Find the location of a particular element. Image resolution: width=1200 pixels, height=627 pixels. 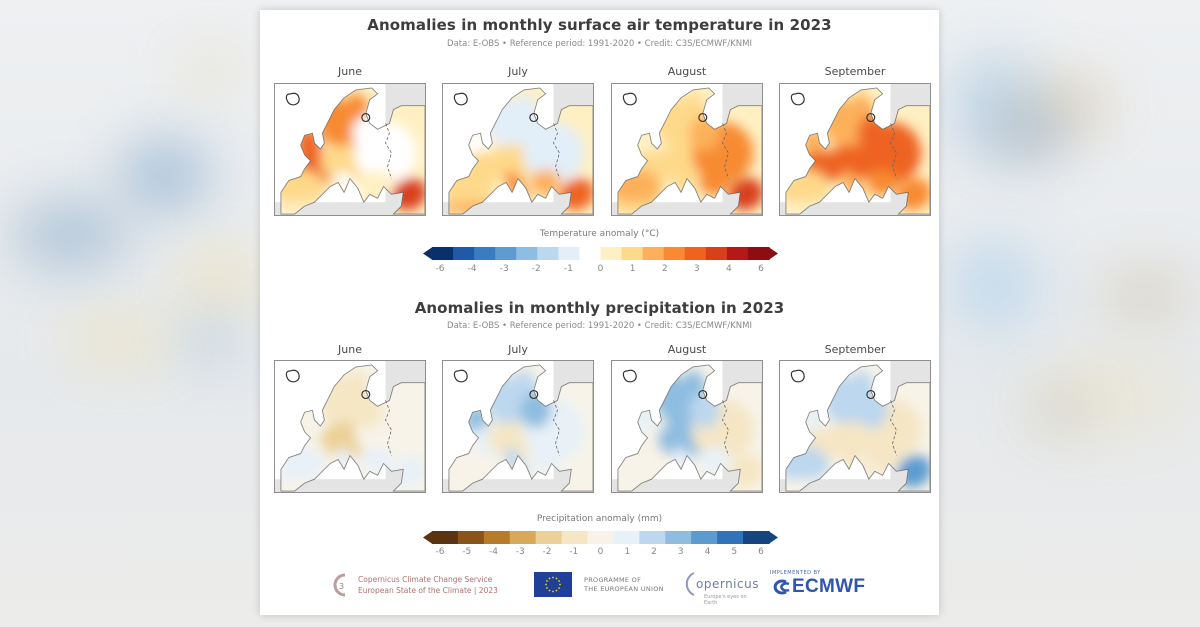

temperature-colorbar is located at coordinates (600, 253).